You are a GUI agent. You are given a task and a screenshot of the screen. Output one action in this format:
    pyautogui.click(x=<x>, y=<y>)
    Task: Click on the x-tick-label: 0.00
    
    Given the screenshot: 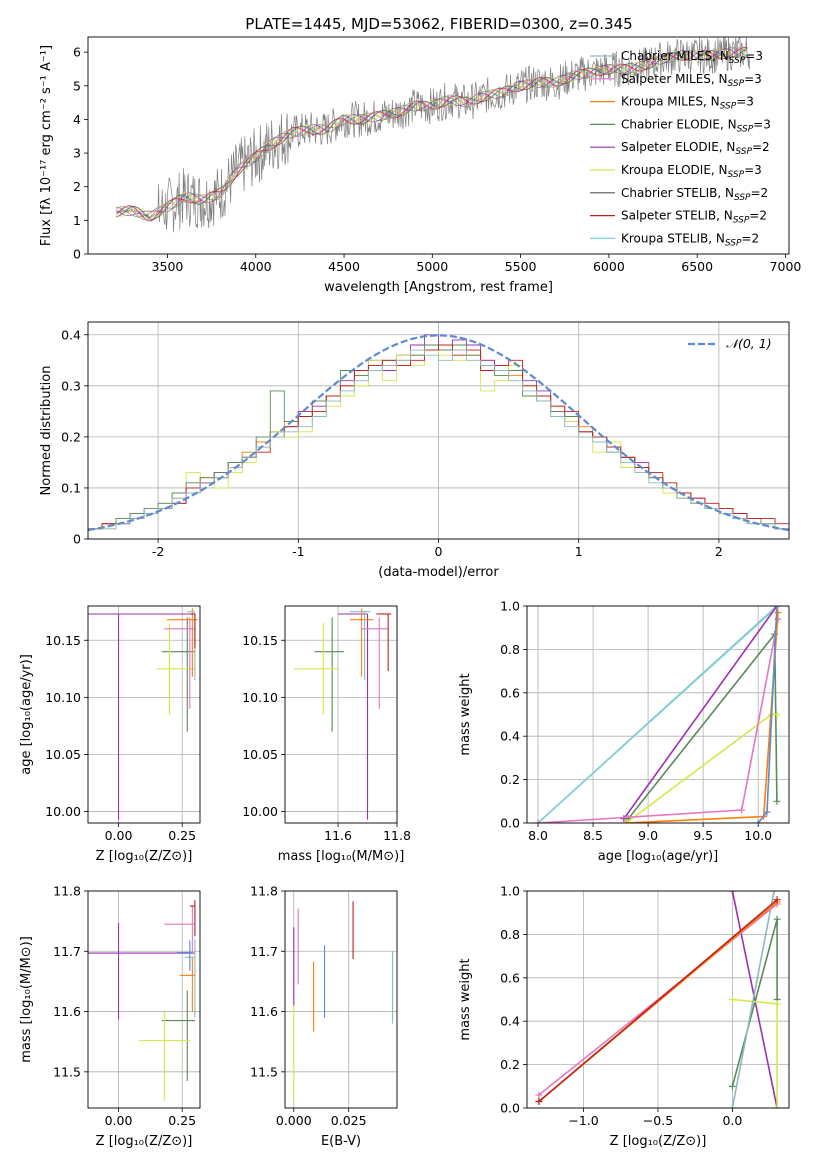 What is the action you would take?
    pyautogui.click(x=119, y=835)
    